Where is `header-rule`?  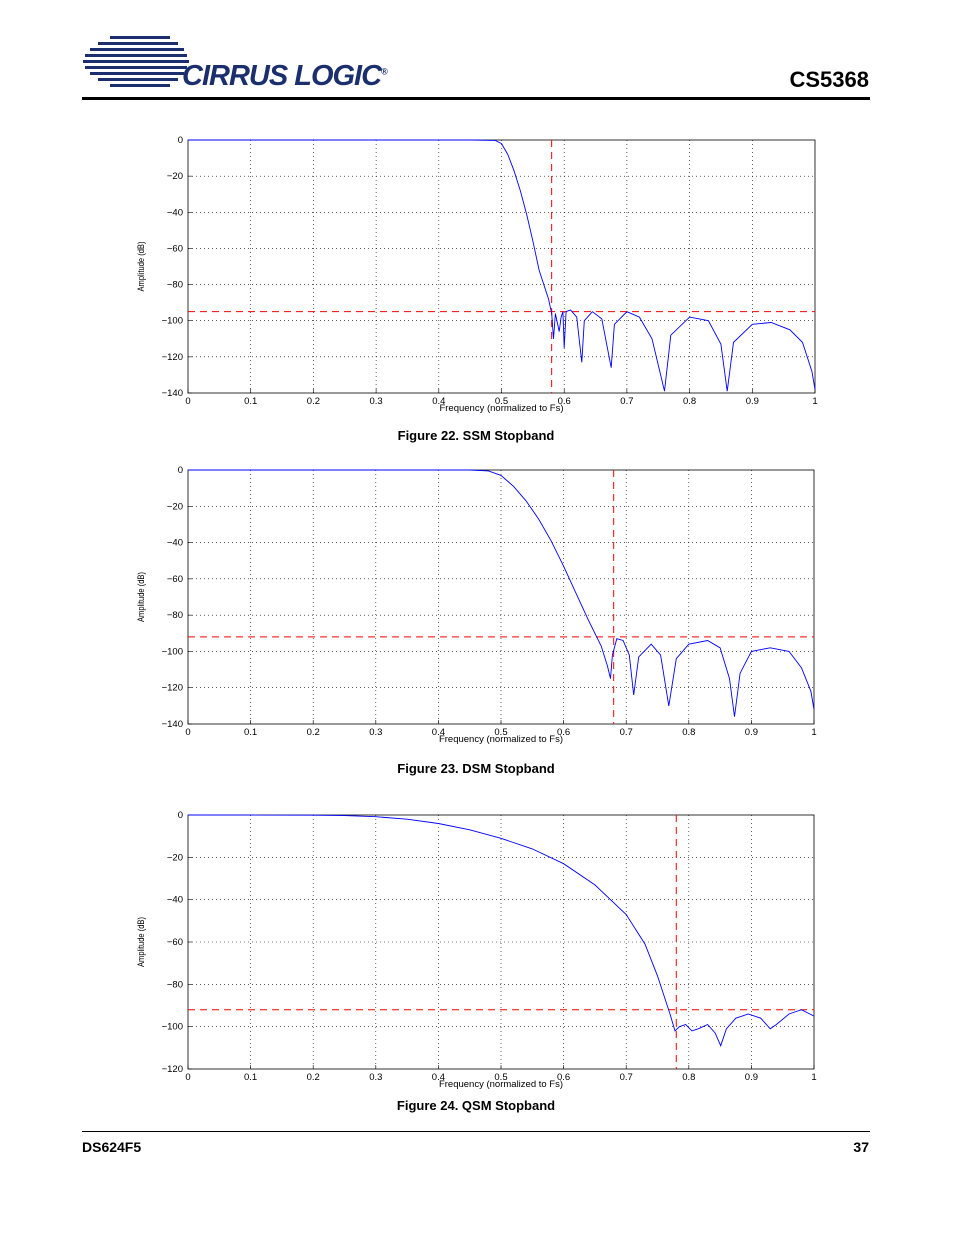
header-rule is located at coordinates (476, 98).